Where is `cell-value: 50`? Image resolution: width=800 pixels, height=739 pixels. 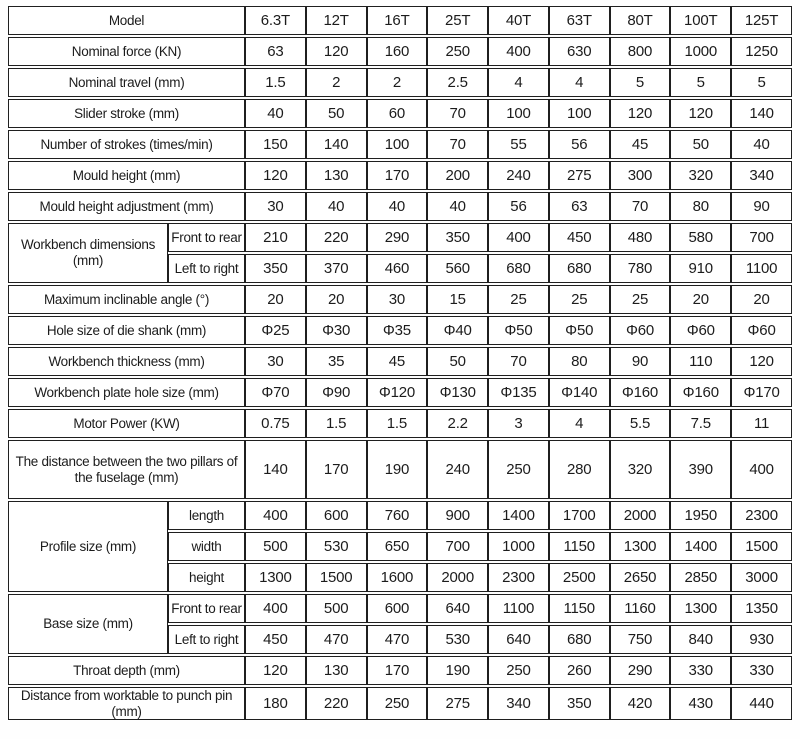
cell-value: 50 is located at coordinates (458, 361).